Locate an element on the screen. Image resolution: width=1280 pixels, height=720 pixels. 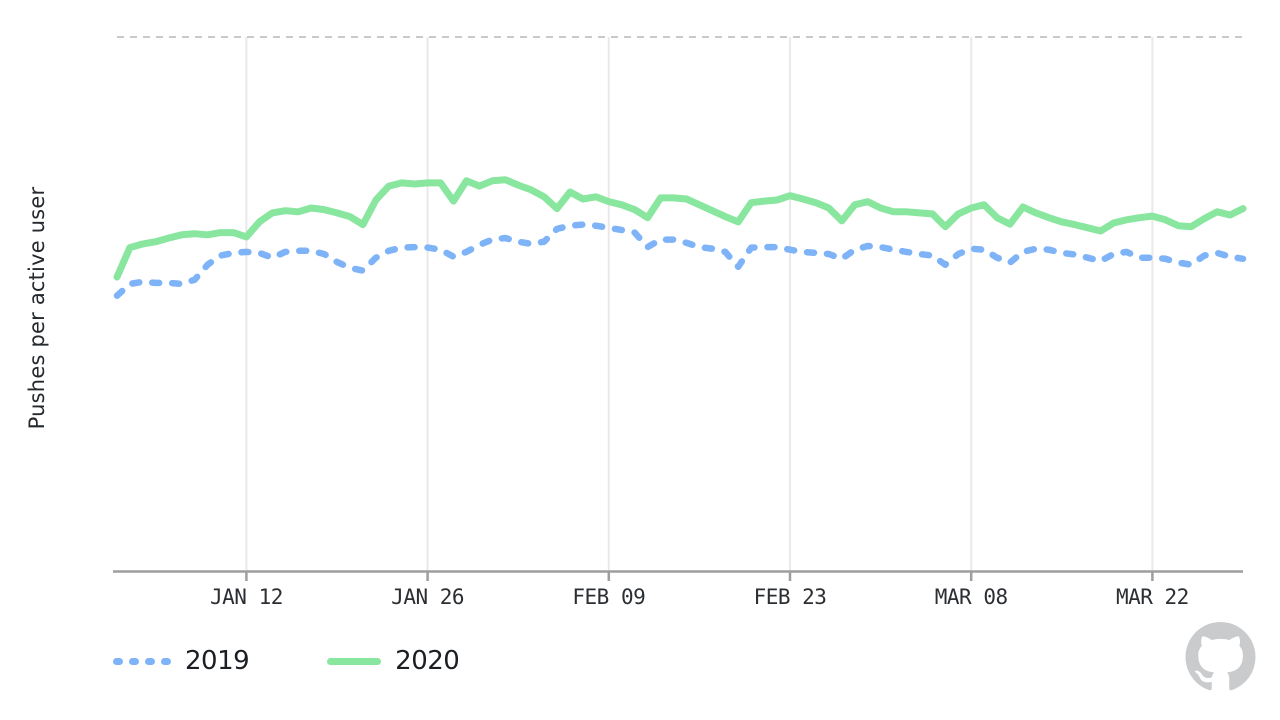
x-tick-label-jan-12: JAN 12 is located at coordinates (246, 597).